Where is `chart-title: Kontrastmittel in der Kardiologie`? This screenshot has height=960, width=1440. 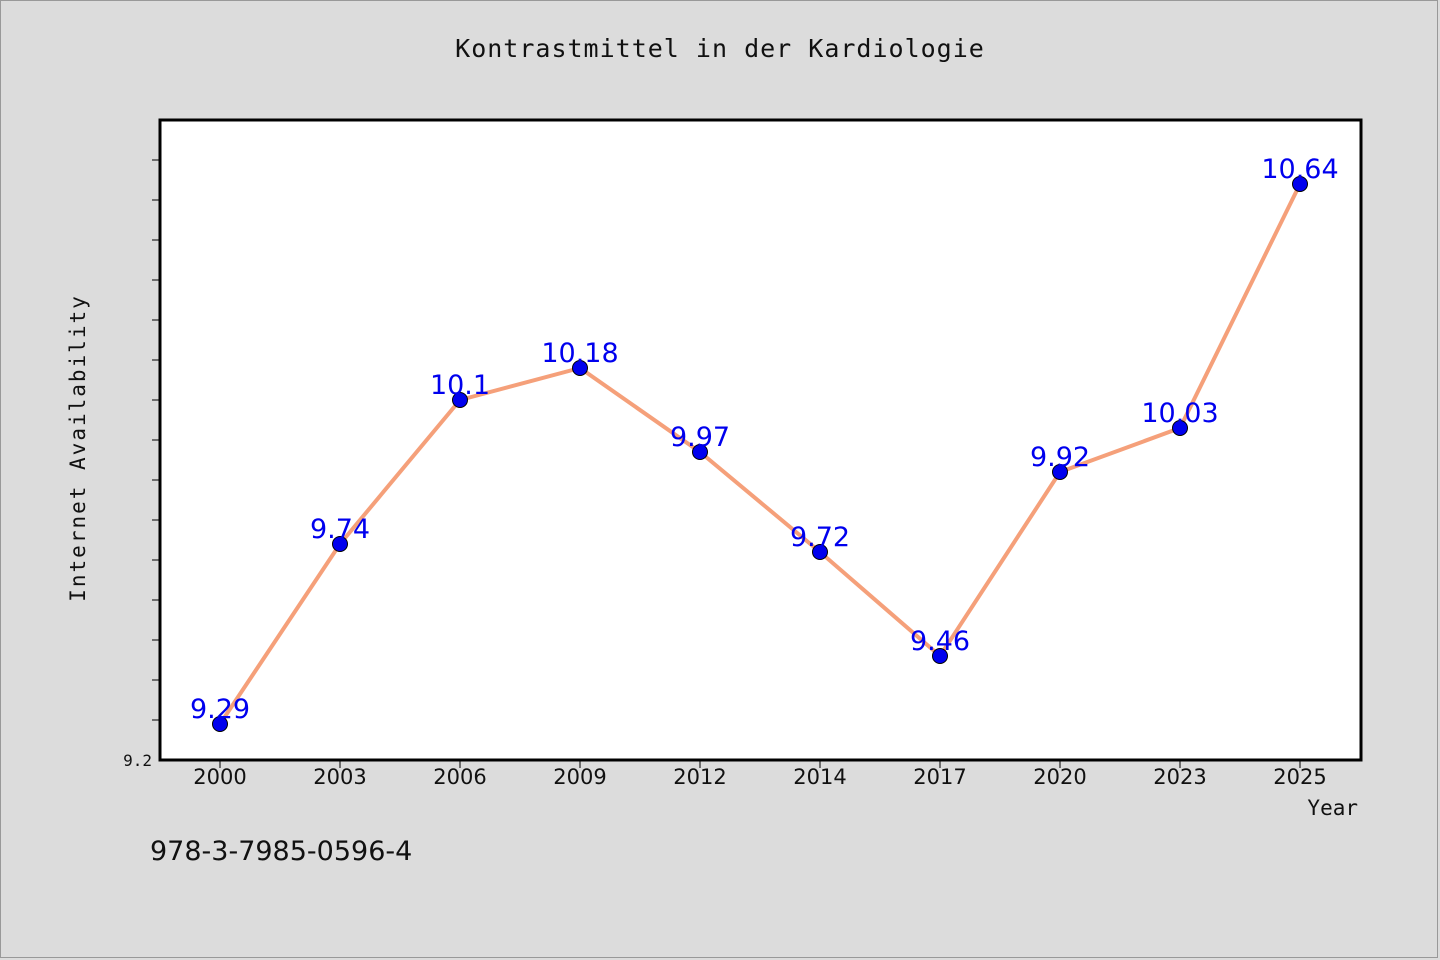 chart-title: Kontrastmittel in der Kardiologie is located at coordinates (720, 48).